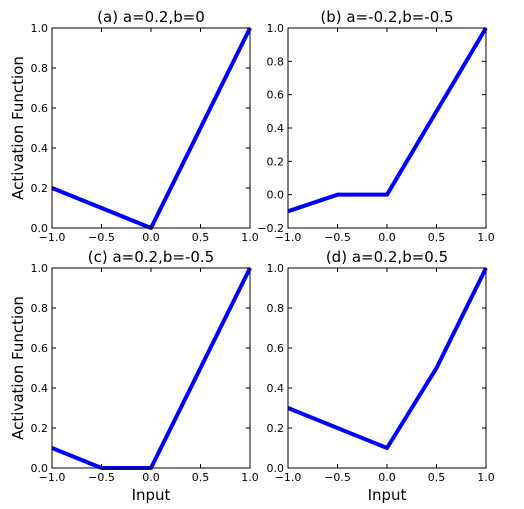 The height and width of the screenshot is (509, 524). What do you see at coordinates (151, 17) in the screenshot?
I see `panel-title: (a) a=0.2,b=0` at bounding box center [151, 17].